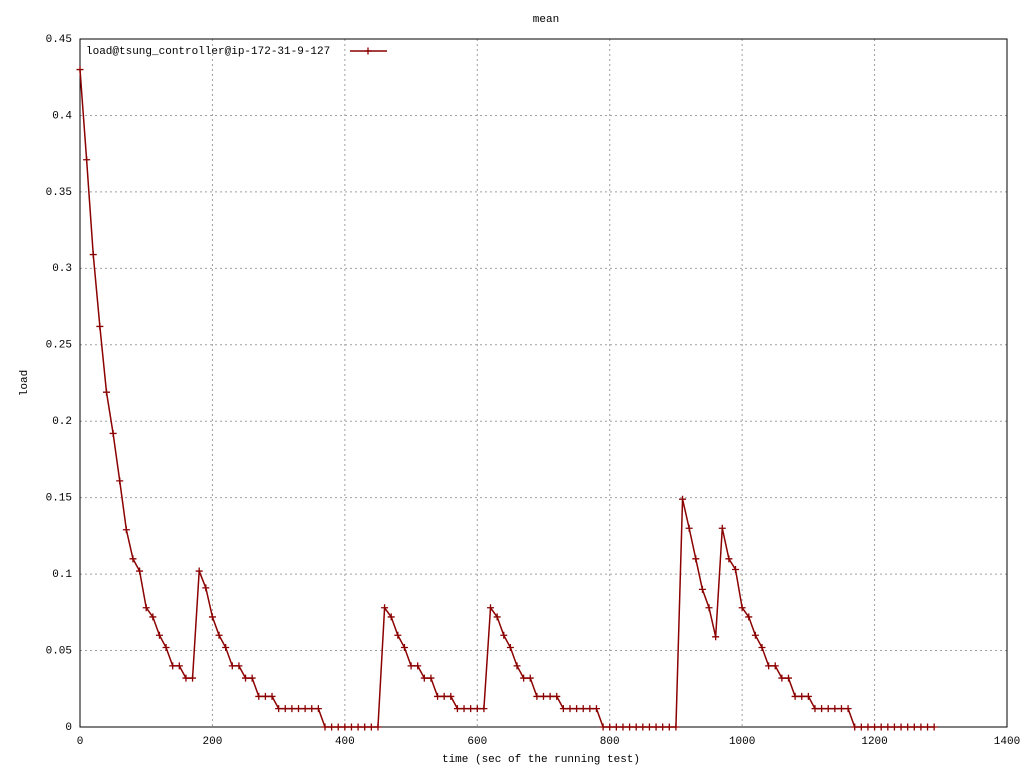  Describe the element at coordinates (68, 728) in the screenshot. I see `y-tick-label: 0` at that location.